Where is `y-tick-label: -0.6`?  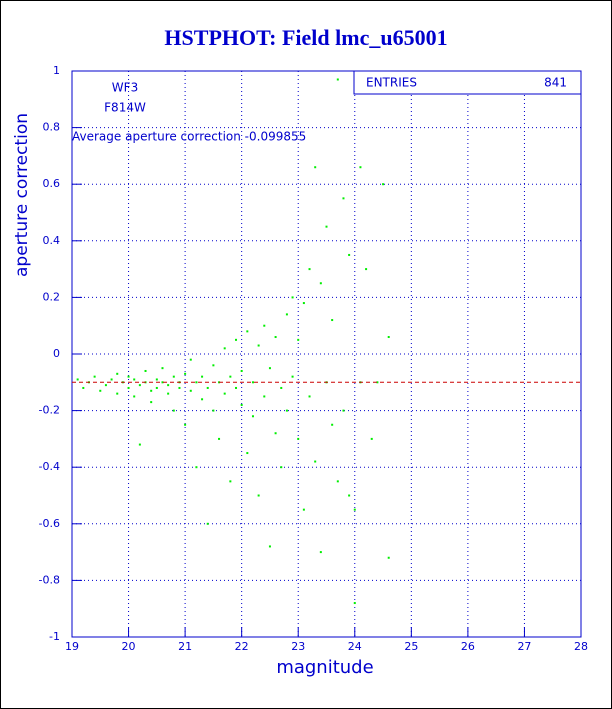
y-tick-label: -0.6 is located at coordinates (49, 523).